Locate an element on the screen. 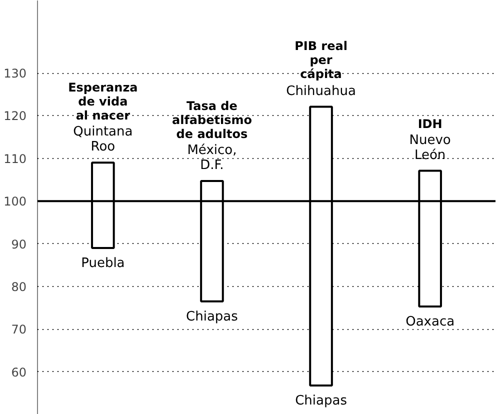 Image resolution: width=500 pixels, height=414 pixels. annotation: Puebla is located at coordinates (103, 264).